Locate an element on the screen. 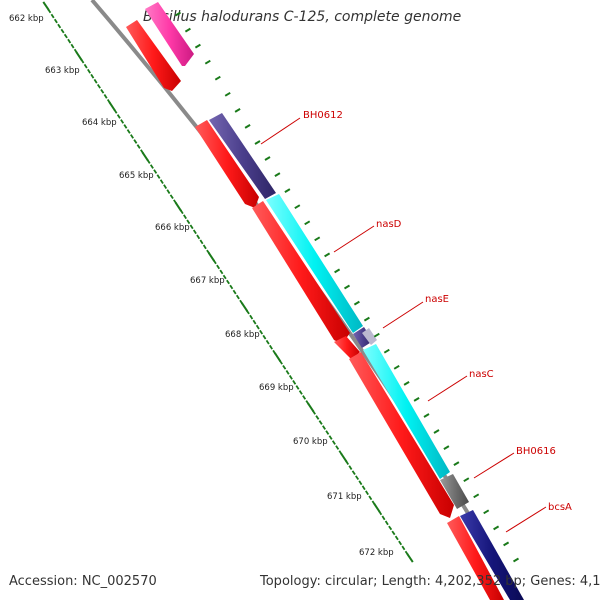  gene-label-nase: nasE is located at coordinates (437, 299).